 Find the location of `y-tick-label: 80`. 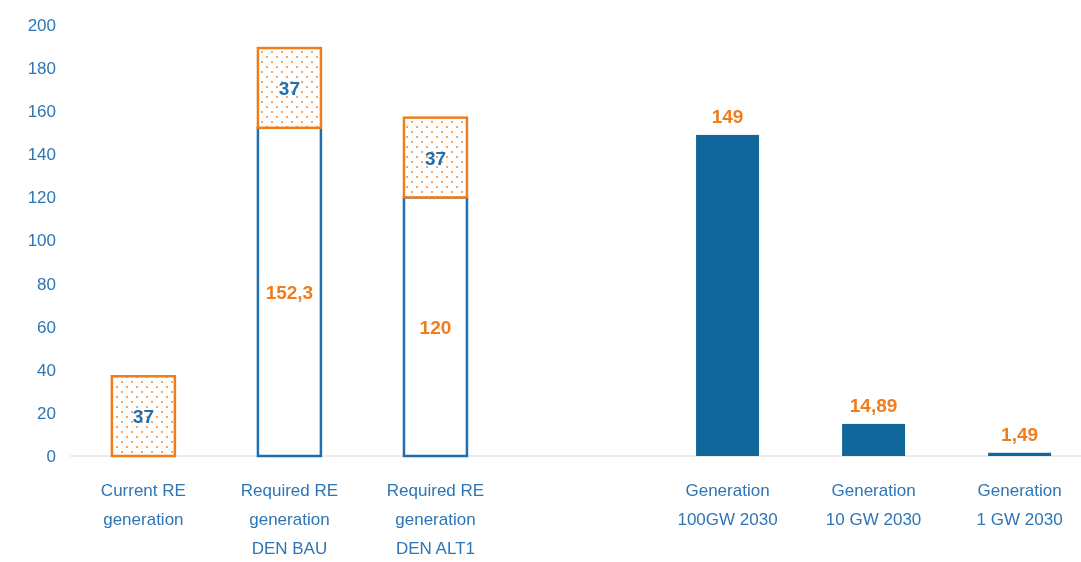

y-tick-label: 80 is located at coordinates (46, 284).